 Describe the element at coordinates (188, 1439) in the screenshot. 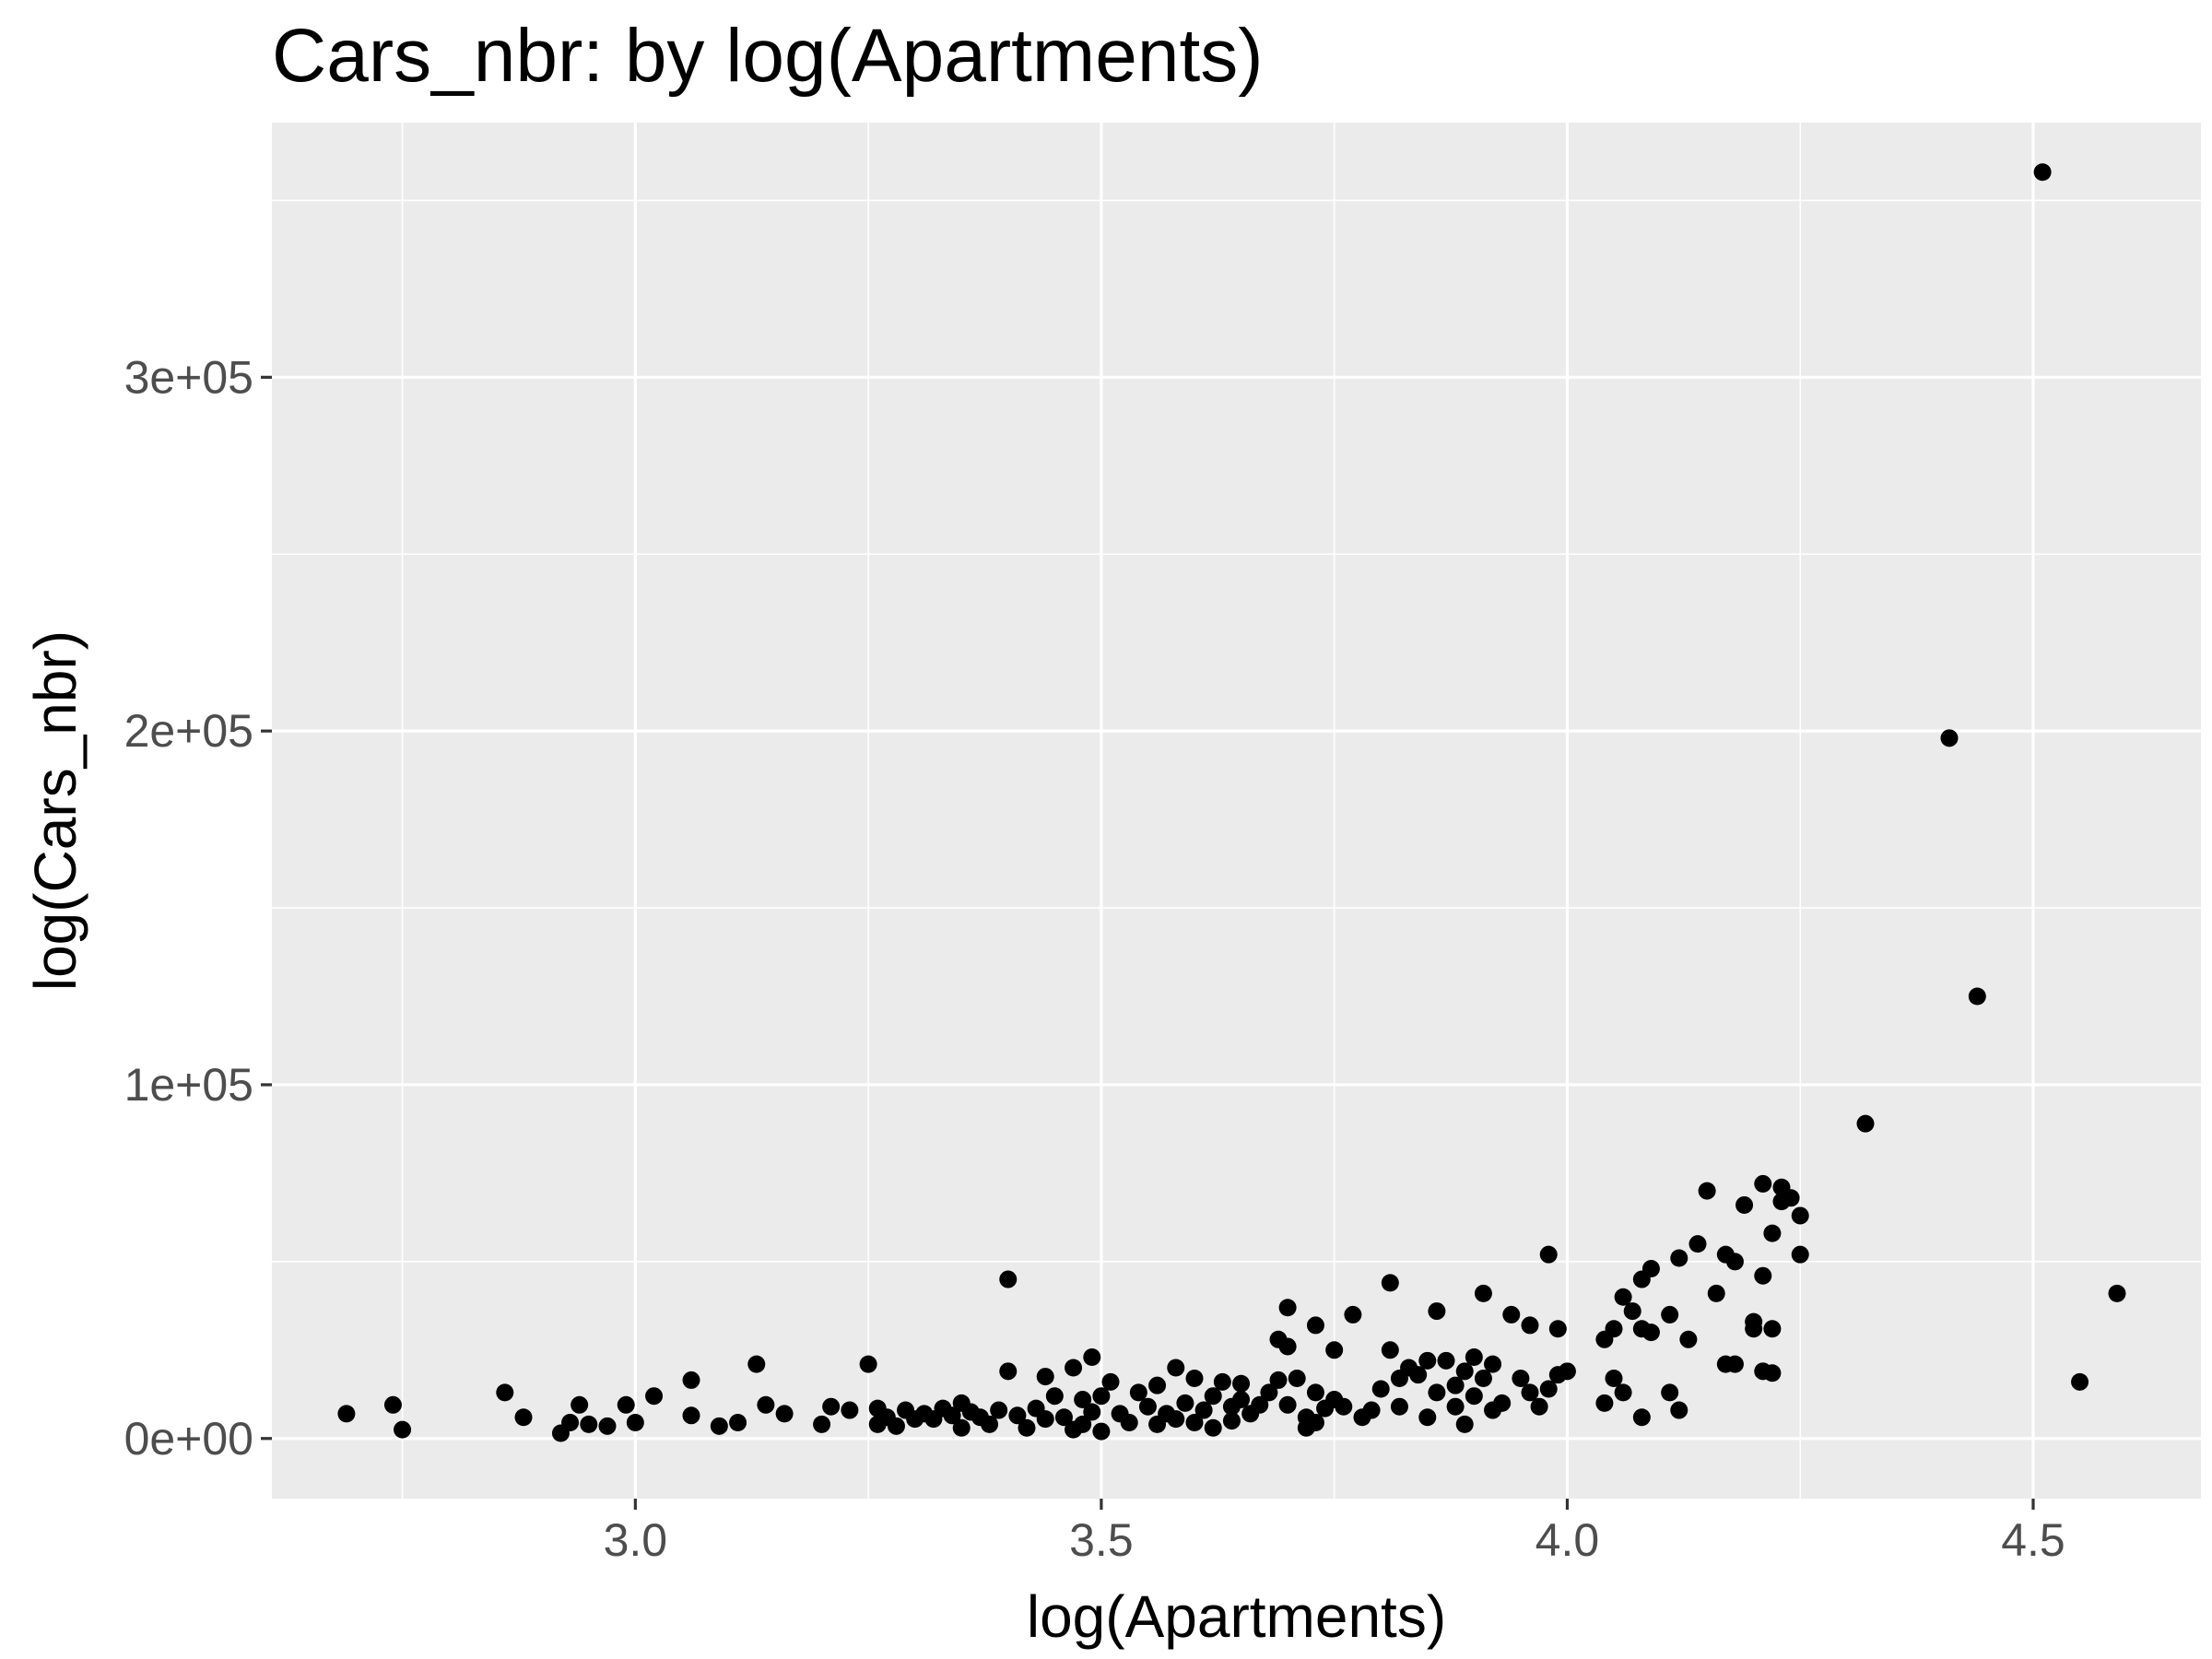

I see `y-tick-label: 0e+00` at that location.